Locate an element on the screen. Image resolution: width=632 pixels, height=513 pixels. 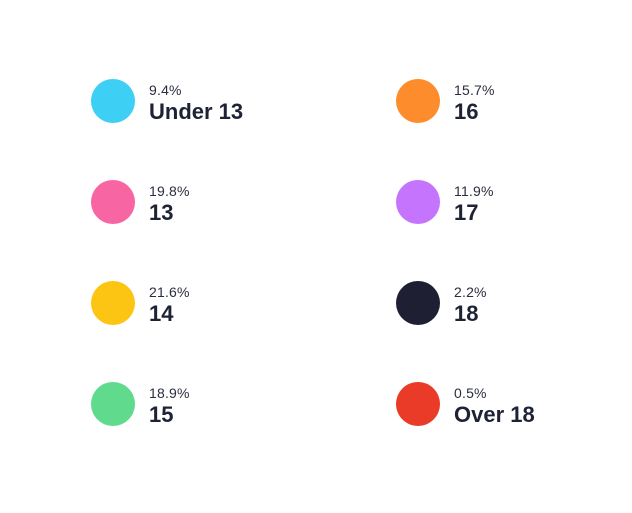
legend-value: 19.8% is located at coordinates (169, 191).